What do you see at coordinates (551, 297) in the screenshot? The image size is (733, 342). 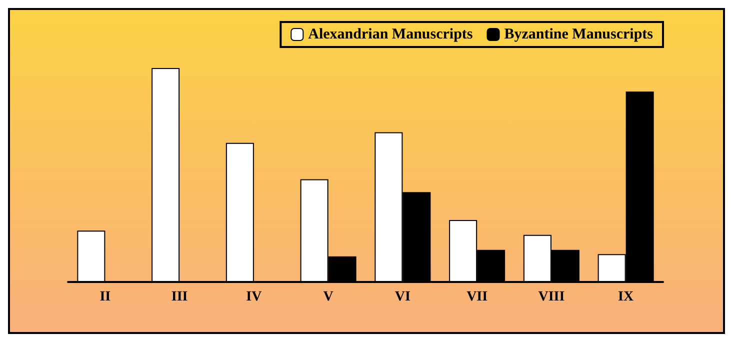 I see `x-tick-label: VIII` at bounding box center [551, 297].